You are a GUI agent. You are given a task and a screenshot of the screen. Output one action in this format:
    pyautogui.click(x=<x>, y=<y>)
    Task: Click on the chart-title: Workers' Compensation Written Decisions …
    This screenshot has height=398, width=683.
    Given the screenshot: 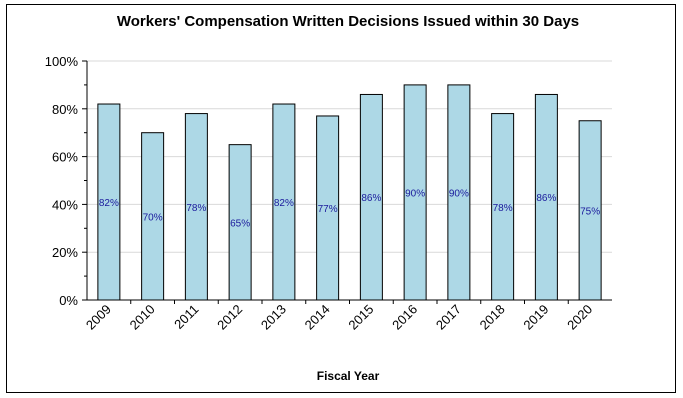 What is the action you would take?
    pyautogui.click(x=348, y=21)
    